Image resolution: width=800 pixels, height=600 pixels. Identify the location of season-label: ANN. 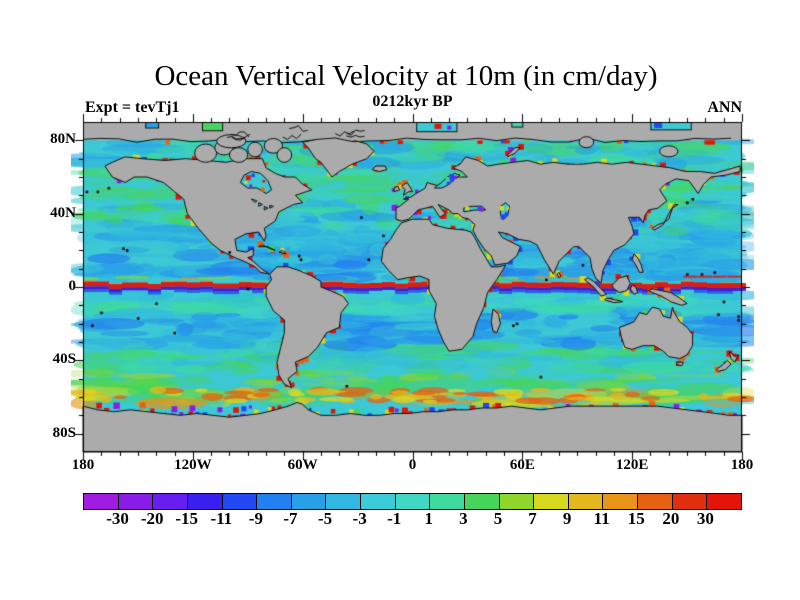
(724, 107).